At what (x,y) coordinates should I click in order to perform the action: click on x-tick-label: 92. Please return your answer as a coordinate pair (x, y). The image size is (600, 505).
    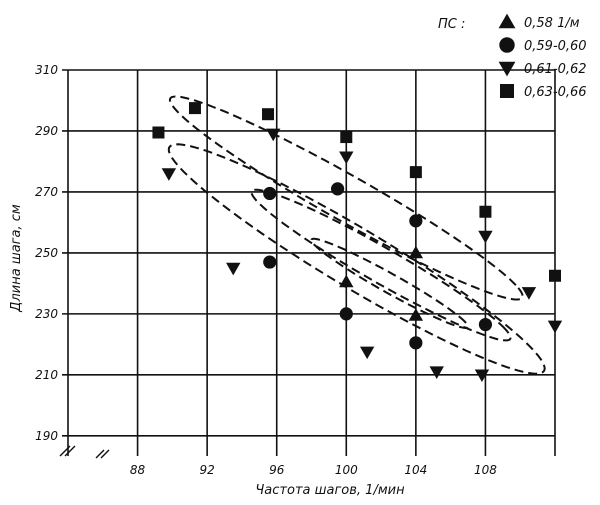
    Looking at the image, I should click on (207, 470).